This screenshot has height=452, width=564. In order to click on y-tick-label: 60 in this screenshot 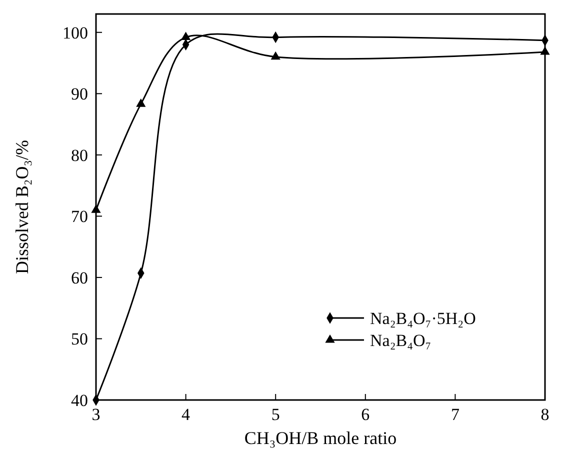, I will do `click(79, 278)`.